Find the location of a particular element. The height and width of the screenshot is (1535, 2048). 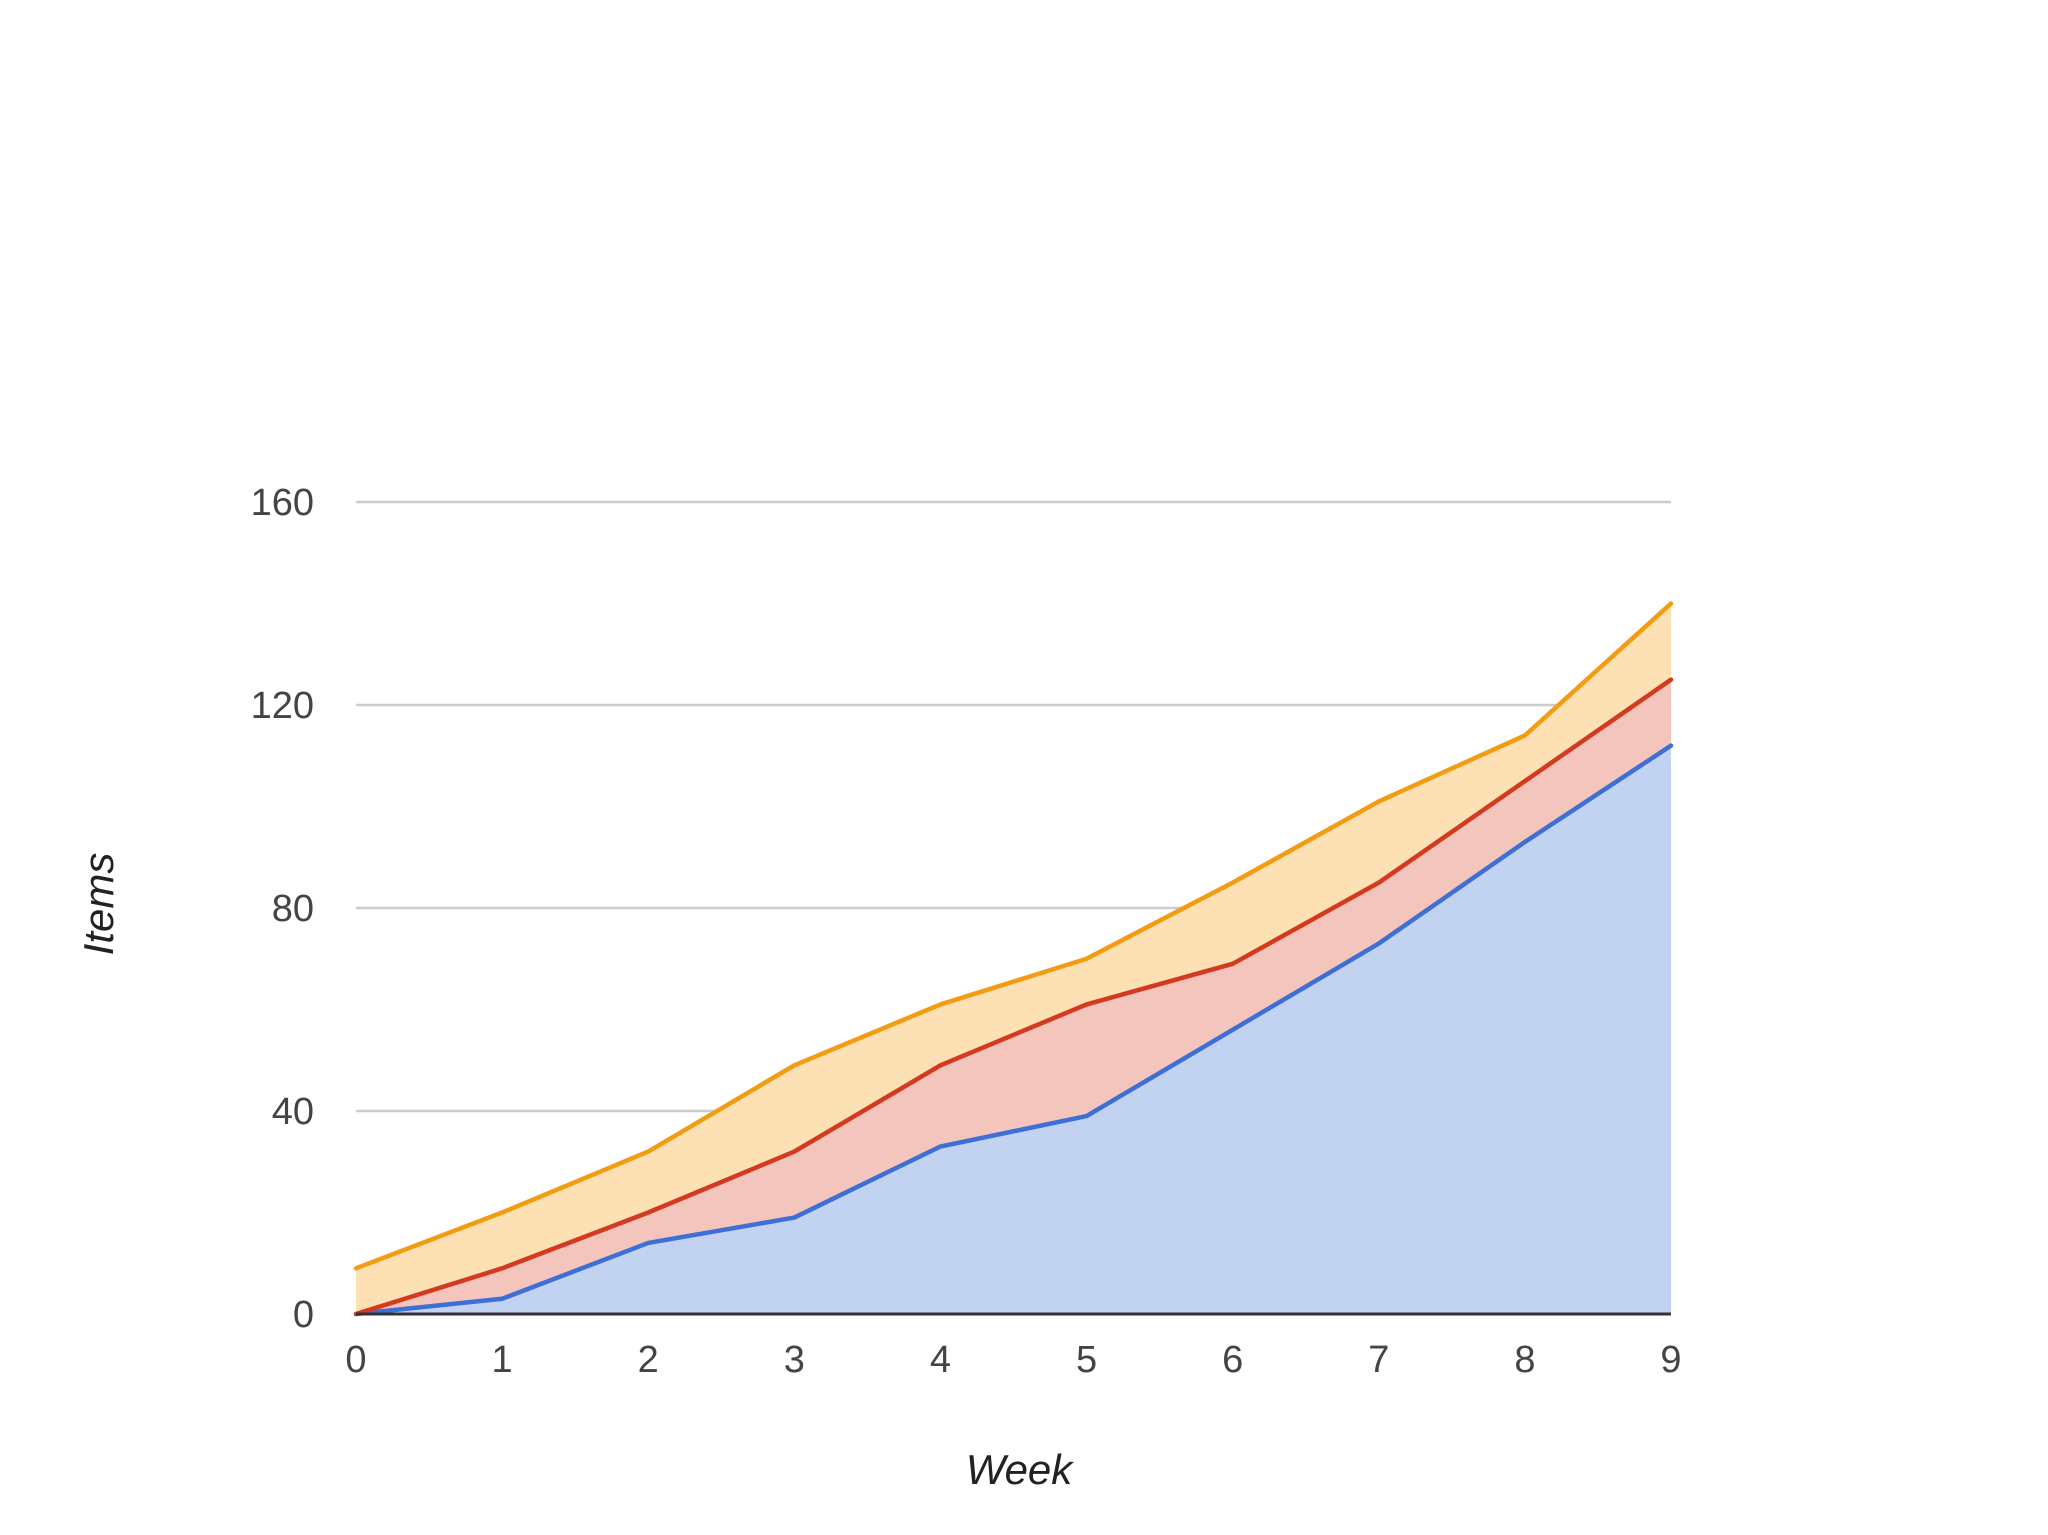

x-tick-label: 3 is located at coordinates (794, 1360).